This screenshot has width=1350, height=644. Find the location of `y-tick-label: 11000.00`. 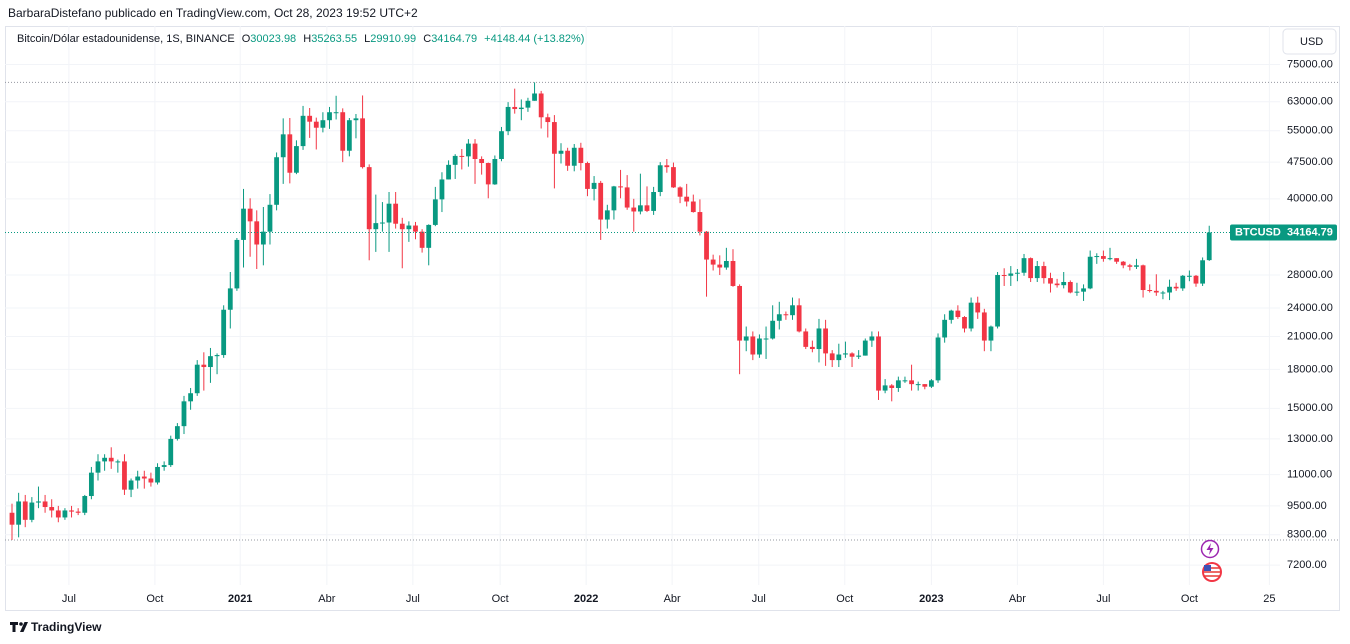

y-tick-label: 11000.00 is located at coordinates (1309, 474).